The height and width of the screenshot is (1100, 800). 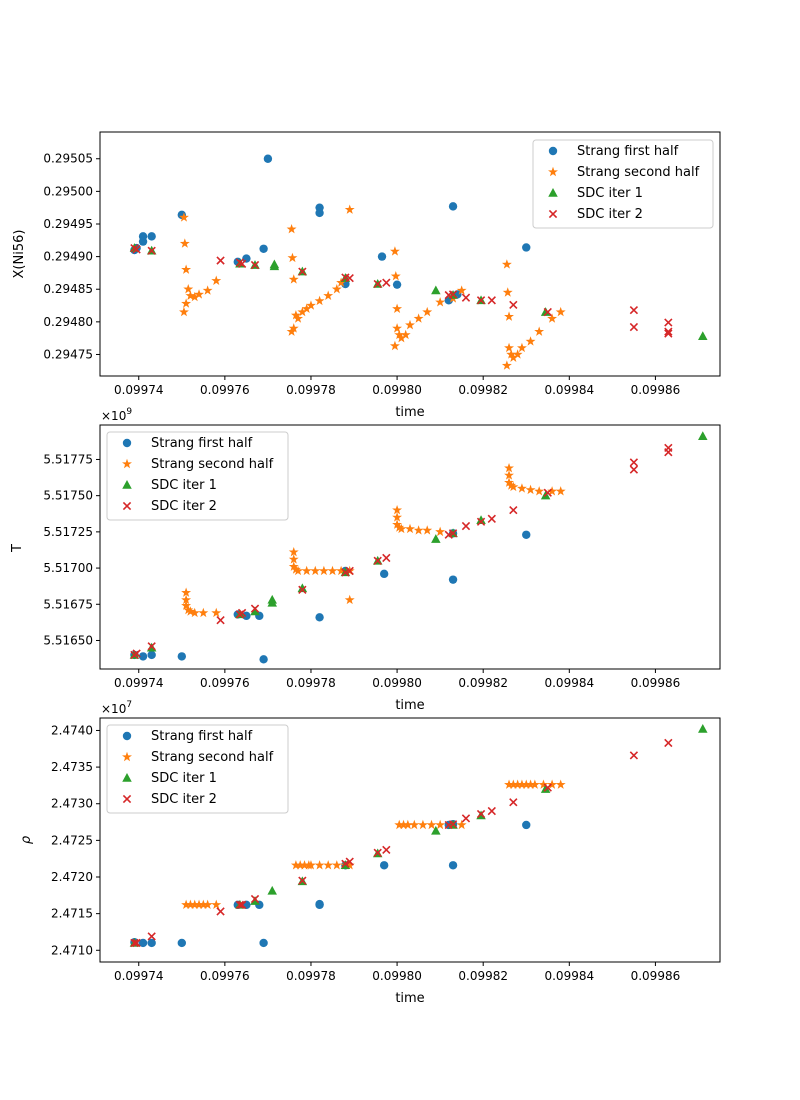 What do you see at coordinates (127, 474) in the screenshot?
I see `legend-markers` at bounding box center [127, 474].